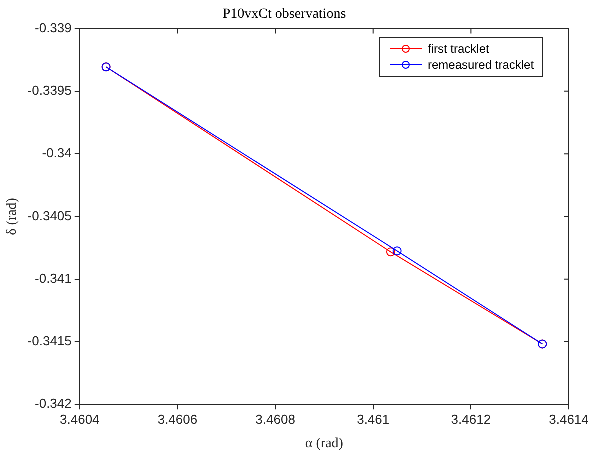 This screenshot has height=460, width=595. Describe the element at coordinates (53, 278) in the screenshot. I see `y-tick-label: -0.341` at that location.